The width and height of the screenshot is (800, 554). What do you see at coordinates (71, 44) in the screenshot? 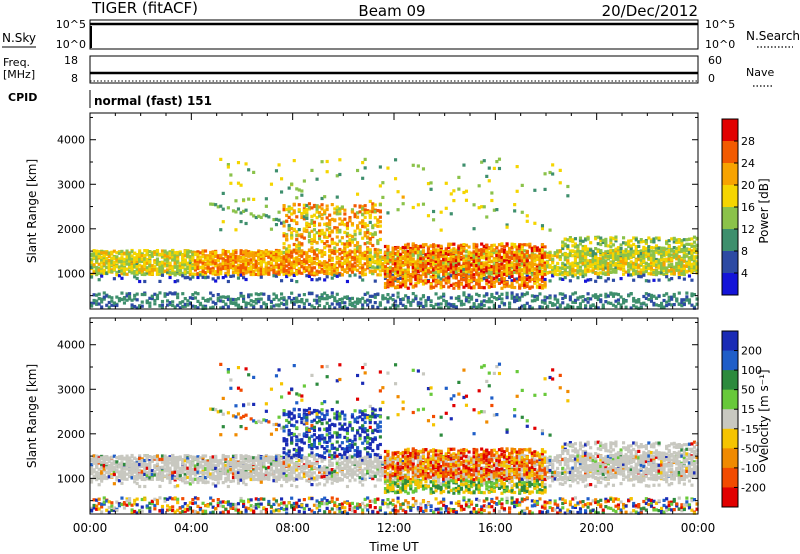
I see `nsky-tick-bottom: 10^0` at bounding box center [71, 44].